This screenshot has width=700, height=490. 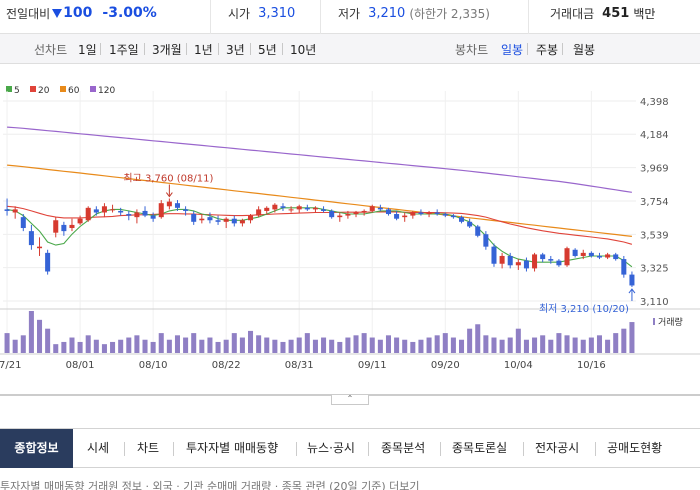 What do you see at coordinates (602, 13) in the screenshot?
I see `amount-cell: 거래대금 451 백만` at bounding box center [602, 13].